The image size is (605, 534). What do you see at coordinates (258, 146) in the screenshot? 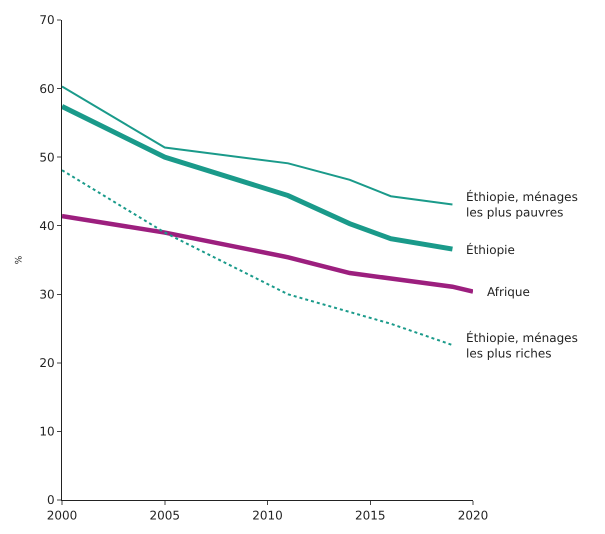
I see `line-series` at bounding box center [258, 146].